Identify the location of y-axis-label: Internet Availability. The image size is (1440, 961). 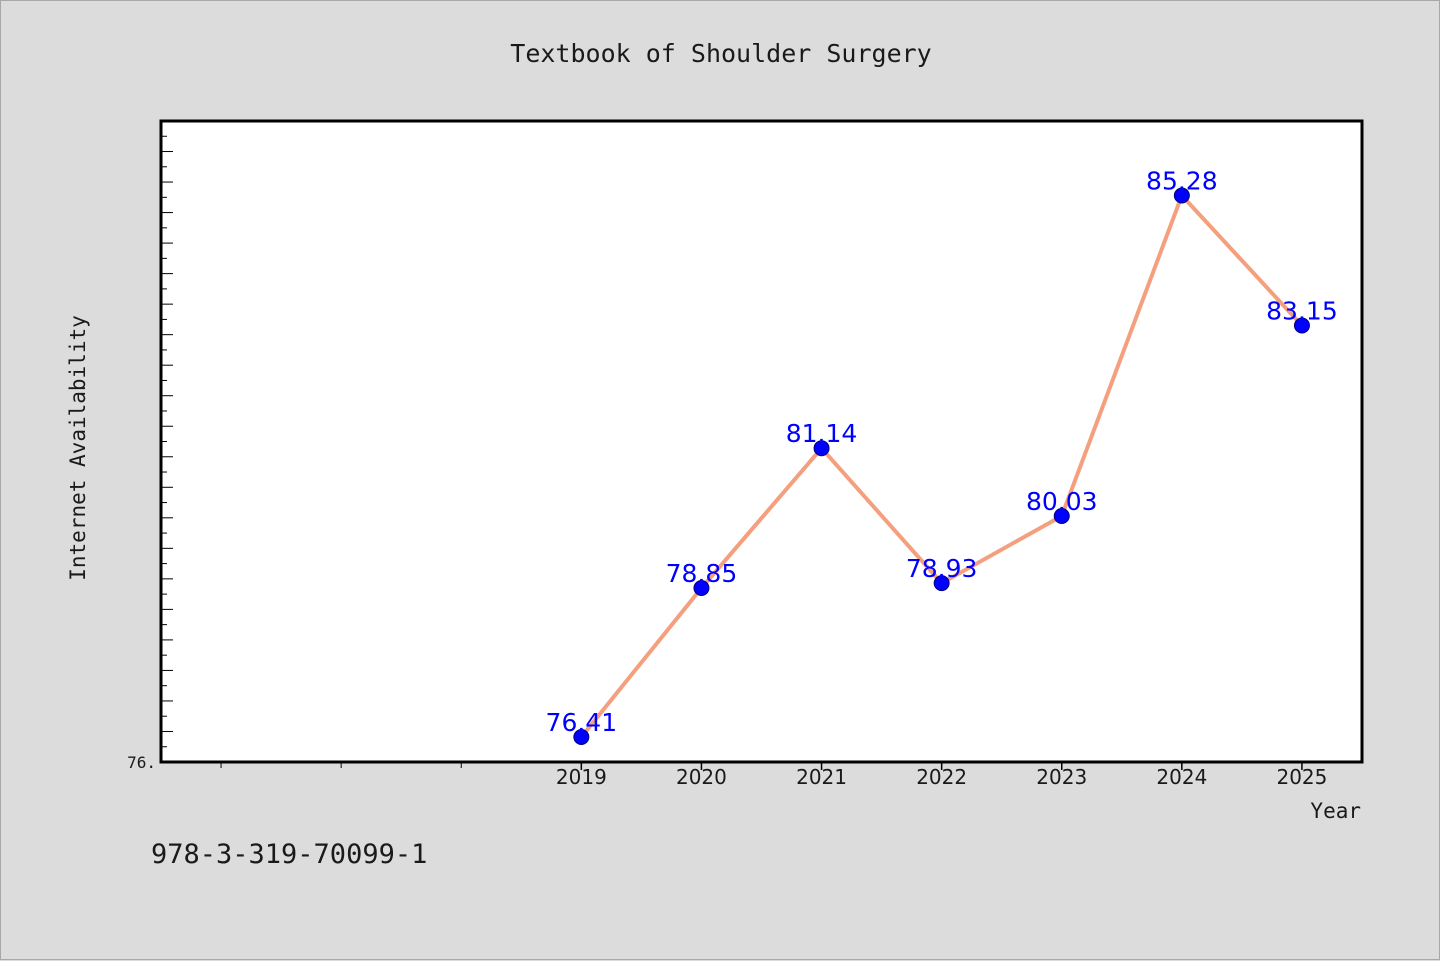
(78, 448).